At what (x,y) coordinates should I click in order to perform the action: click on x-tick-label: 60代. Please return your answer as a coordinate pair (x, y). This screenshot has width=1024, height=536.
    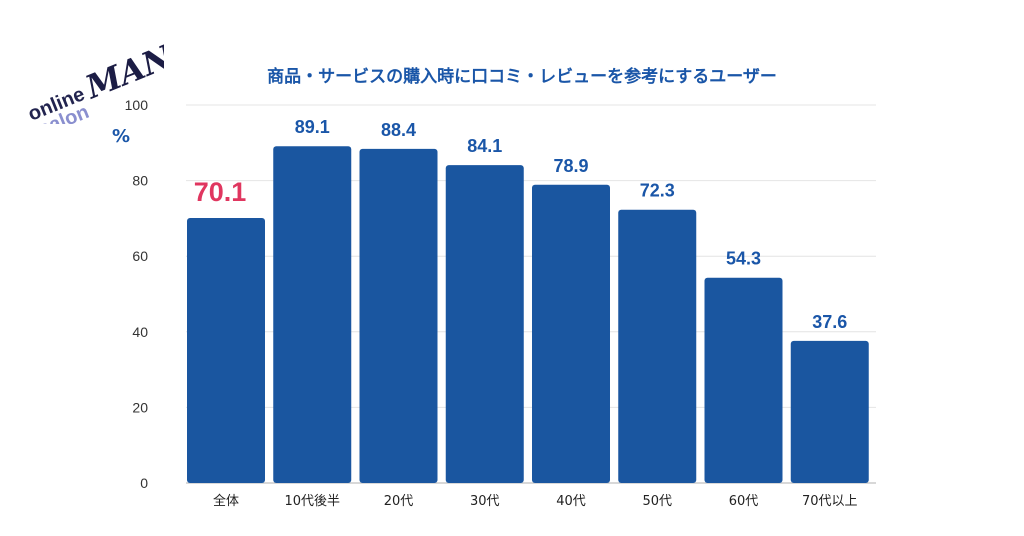
    Looking at the image, I should click on (744, 501).